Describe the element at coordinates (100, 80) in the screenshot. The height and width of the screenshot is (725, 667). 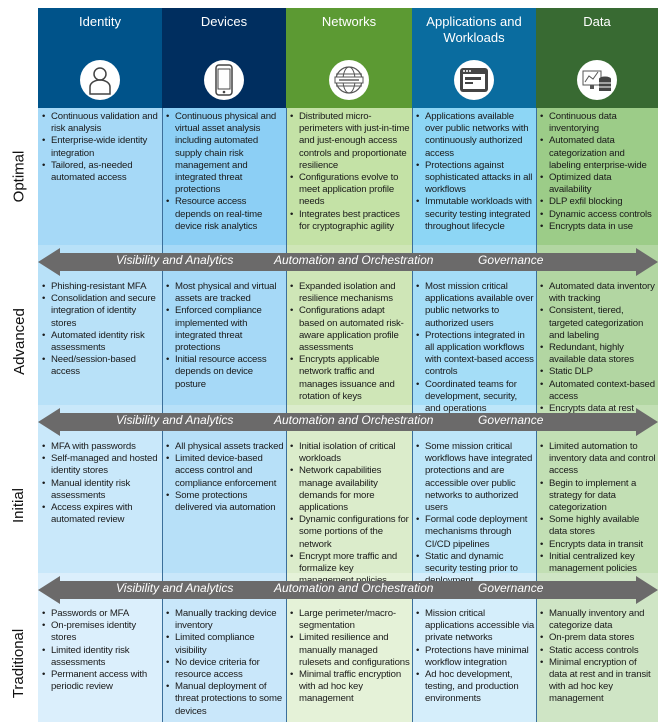
I see `person-icon` at that location.